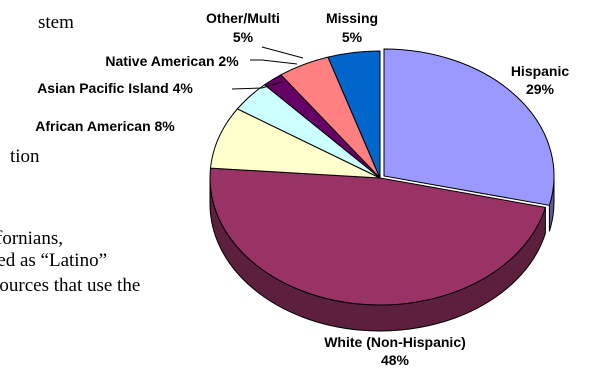 The image size is (597, 368). What do you see at coordinates (352, 37) in the screenshot?
I see `label-missing-1: 5%` at bounding box center [352, 37].